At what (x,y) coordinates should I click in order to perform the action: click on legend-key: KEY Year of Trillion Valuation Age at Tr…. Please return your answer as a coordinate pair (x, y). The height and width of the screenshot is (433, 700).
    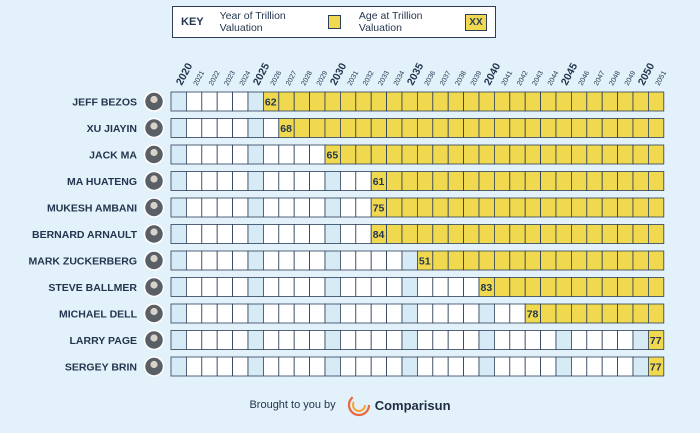
    Looking at the image, I should click on (334, 22).